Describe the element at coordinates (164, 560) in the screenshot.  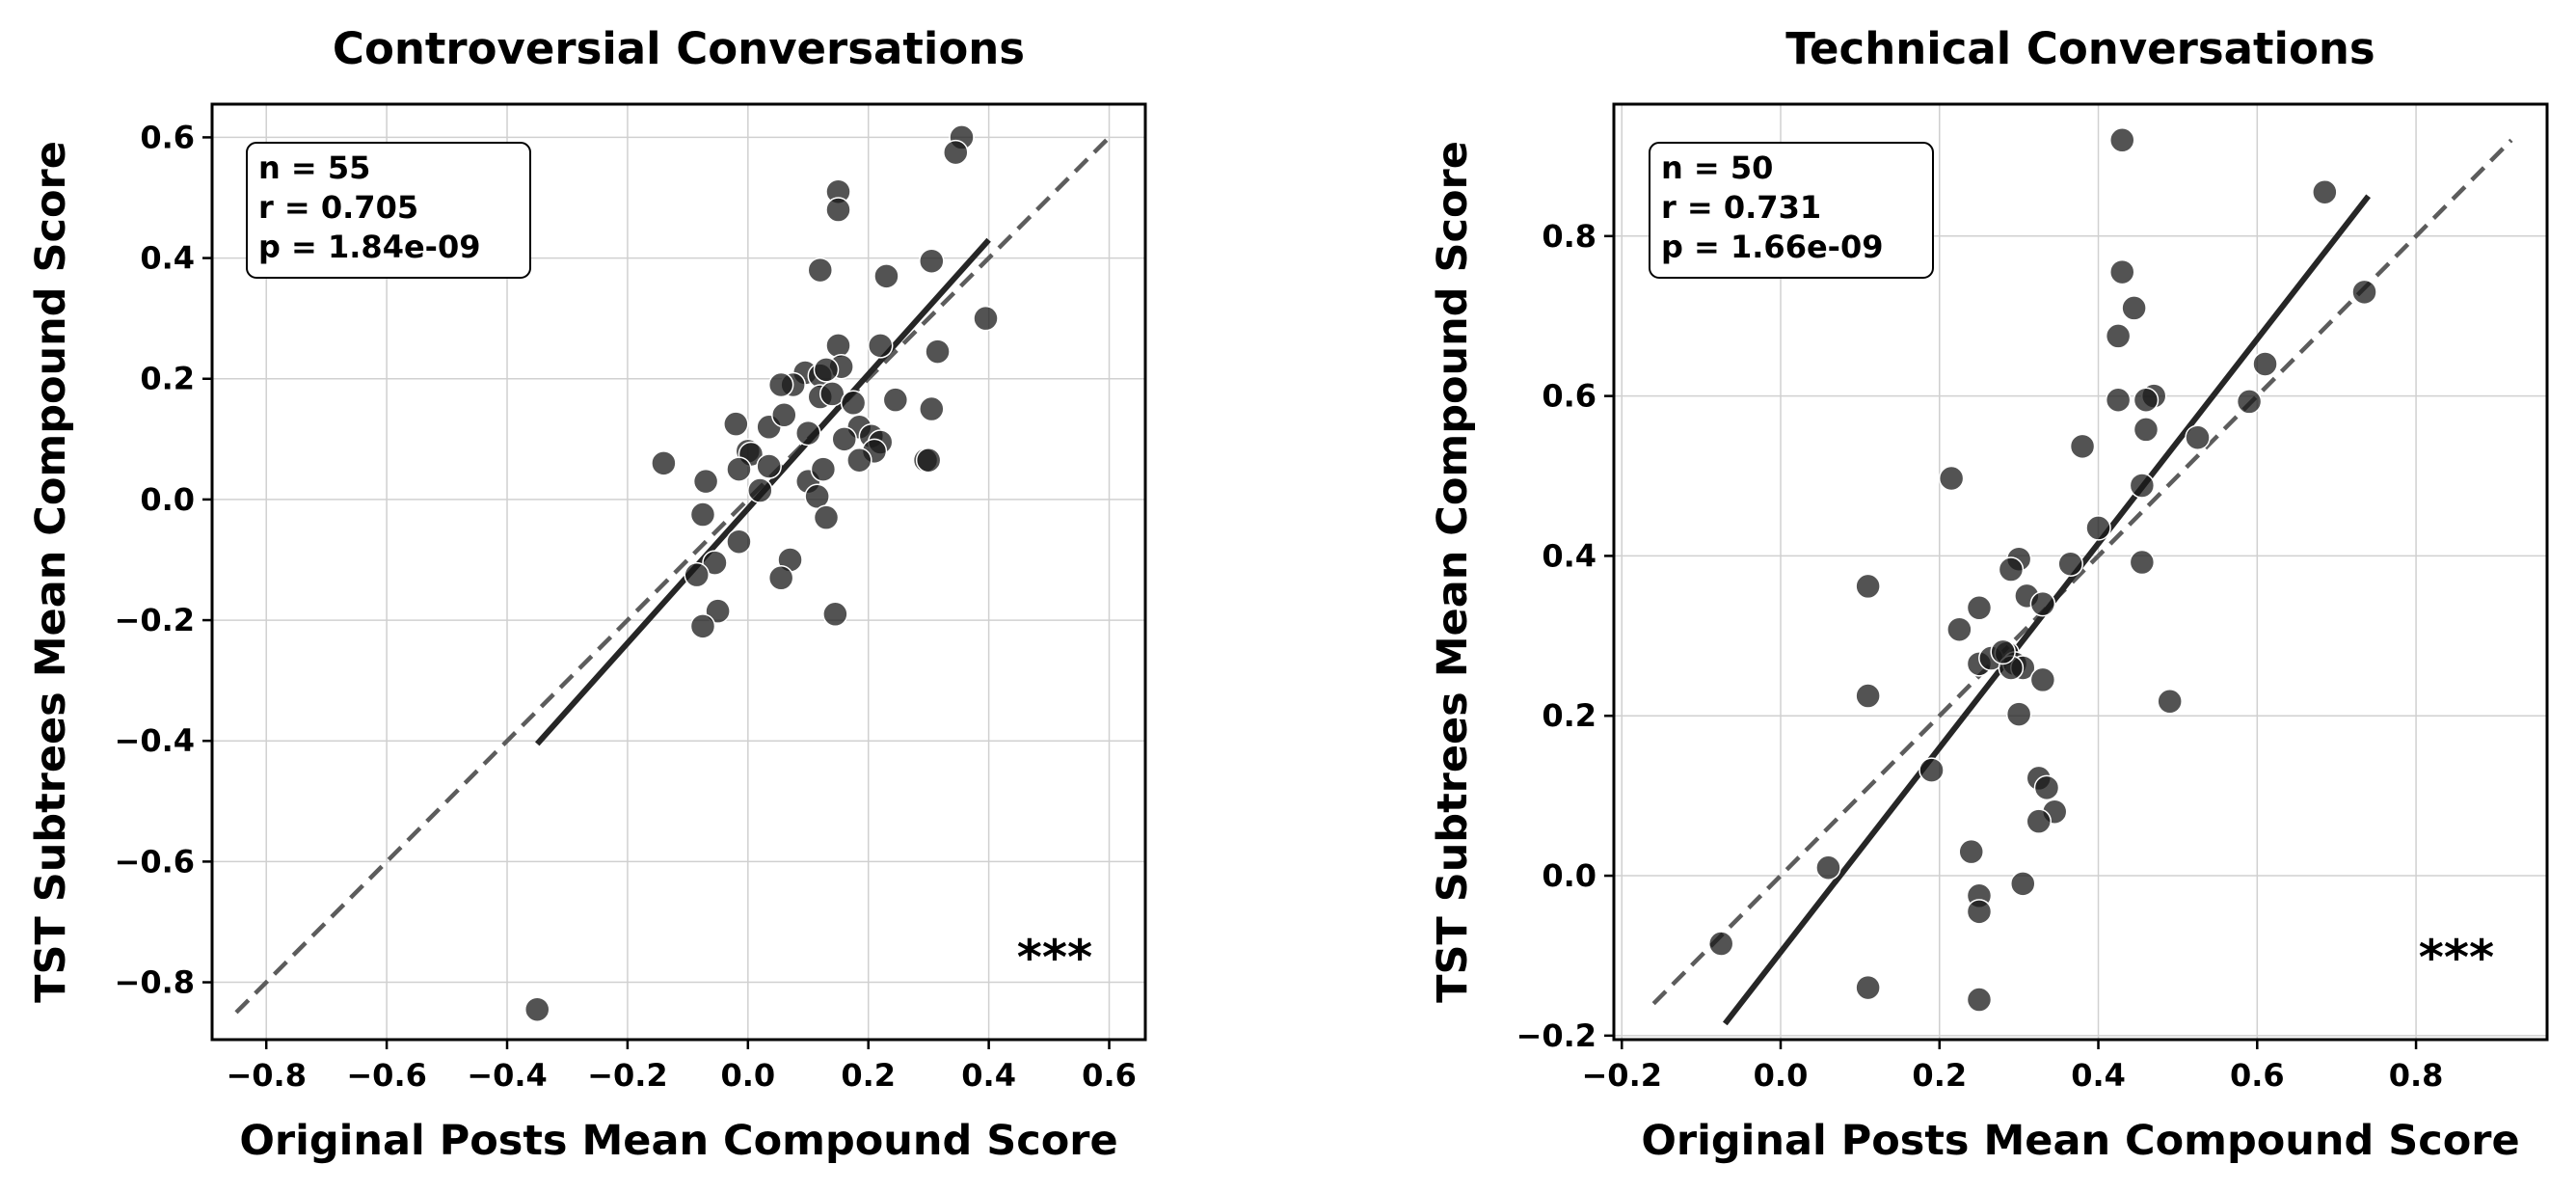
I see `y-ticks: −0.8 −0.6 −0.4 −0.2 0.0 0.2 0.4 0.6` at that location.